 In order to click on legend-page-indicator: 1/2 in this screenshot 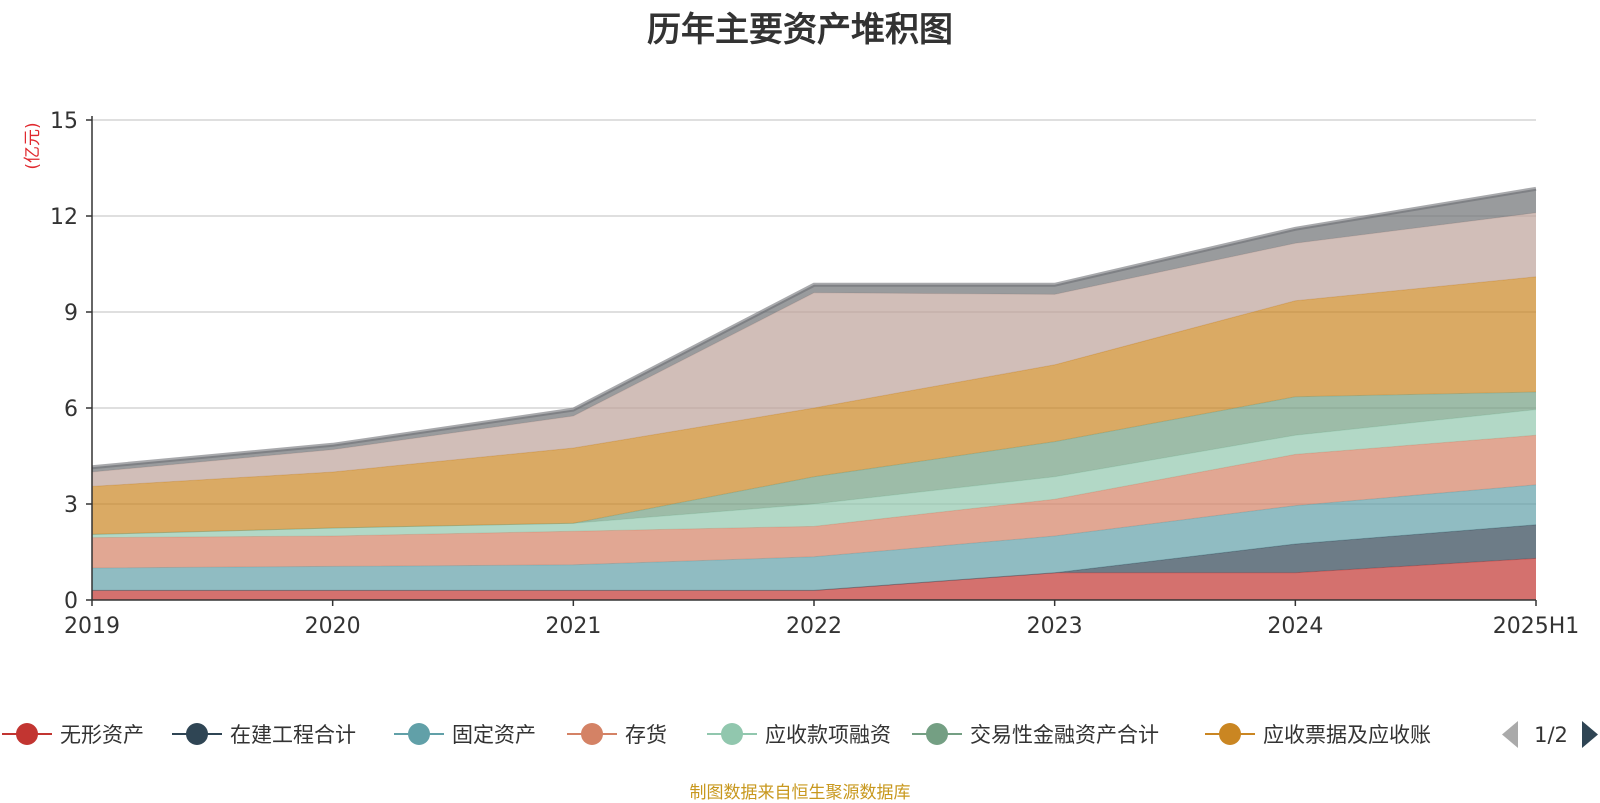, I will do `click(1551, 735)`.